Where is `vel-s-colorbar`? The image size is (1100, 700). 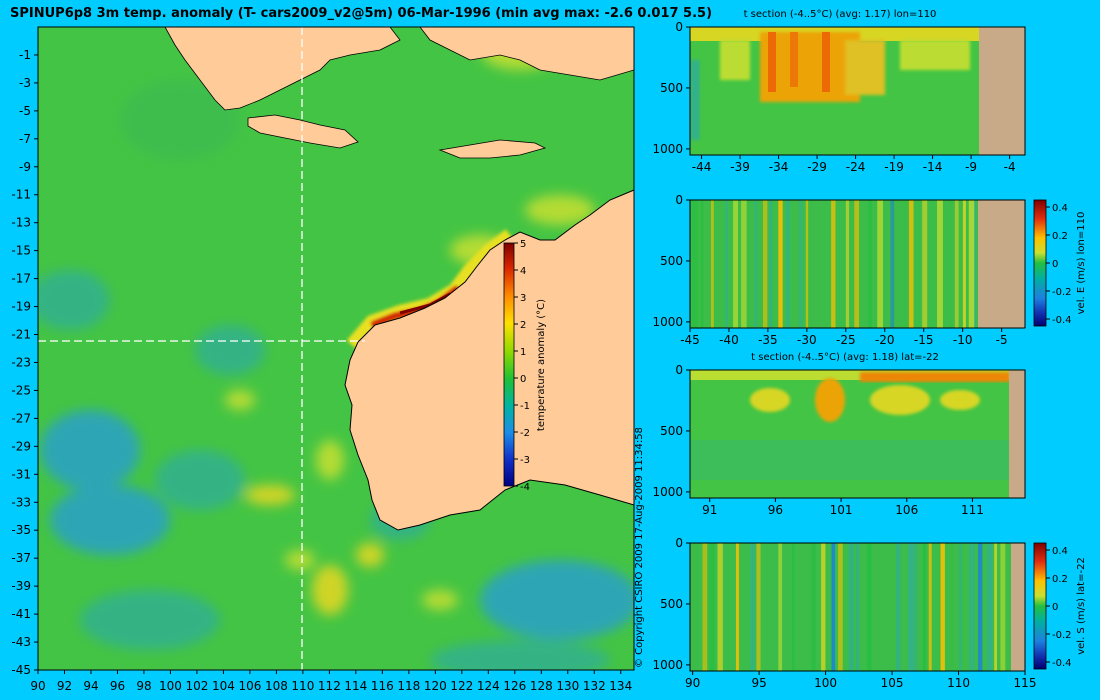 vel-s-colorbar is located at coordinates (1040, 606).